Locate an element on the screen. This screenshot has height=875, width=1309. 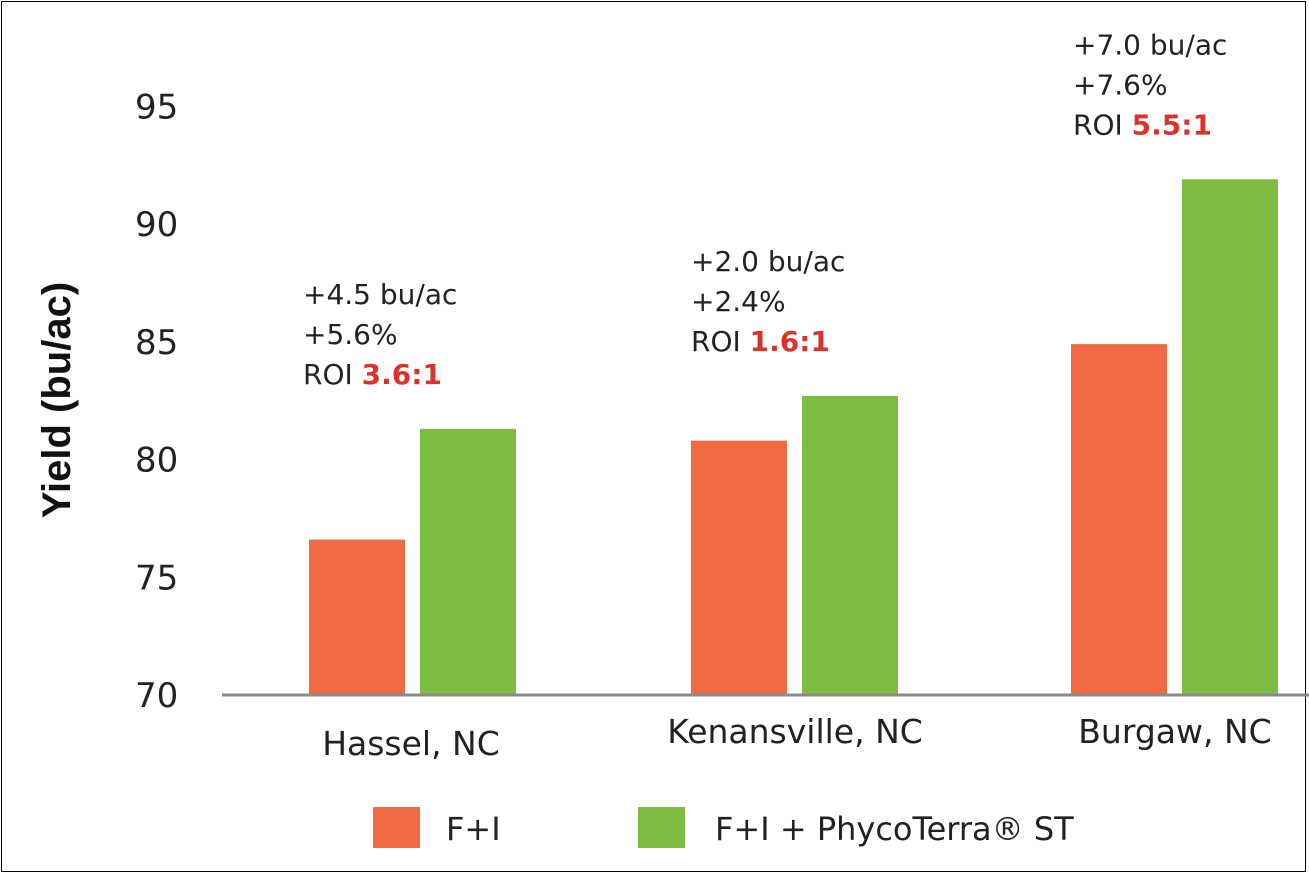
annotation-yield-gain: +2.0 bu/ac is located at coordinates (768, 261).